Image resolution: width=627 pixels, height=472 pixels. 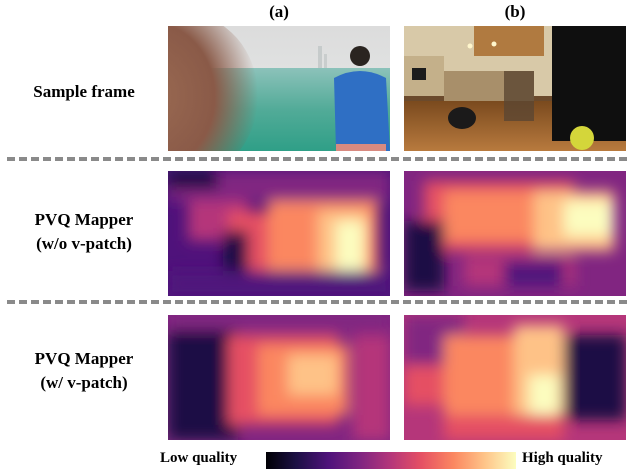 I want to click on row-label-line: (w/ v-patch), so click(x=84, y=382).